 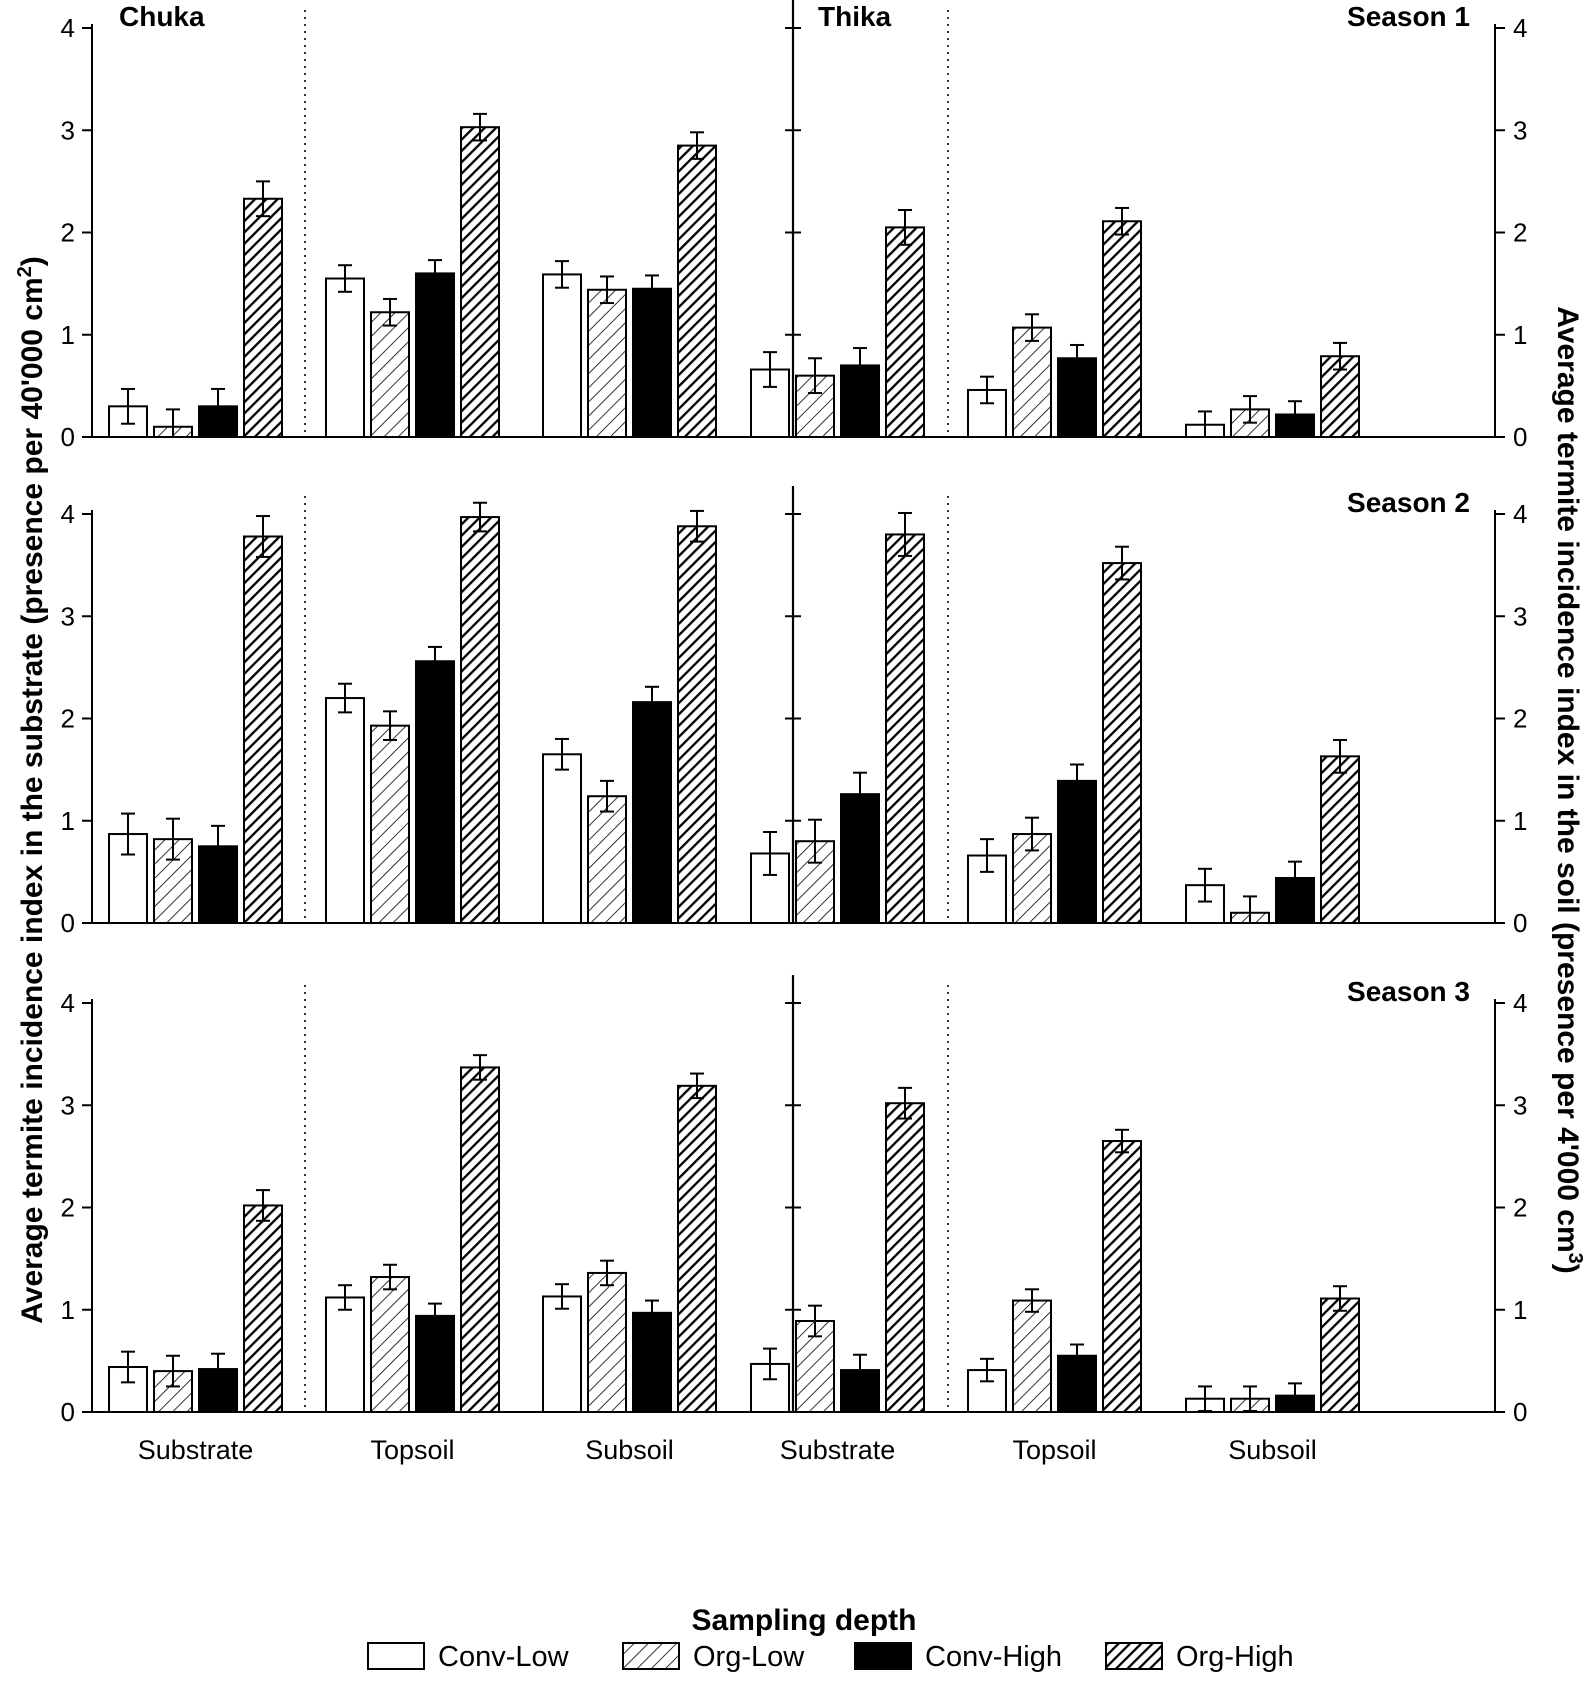 What do you see at coordinates (651, 1656) in the screenshot?
I see `legend-swatch-org-low` at bounding box center [651, 1656].